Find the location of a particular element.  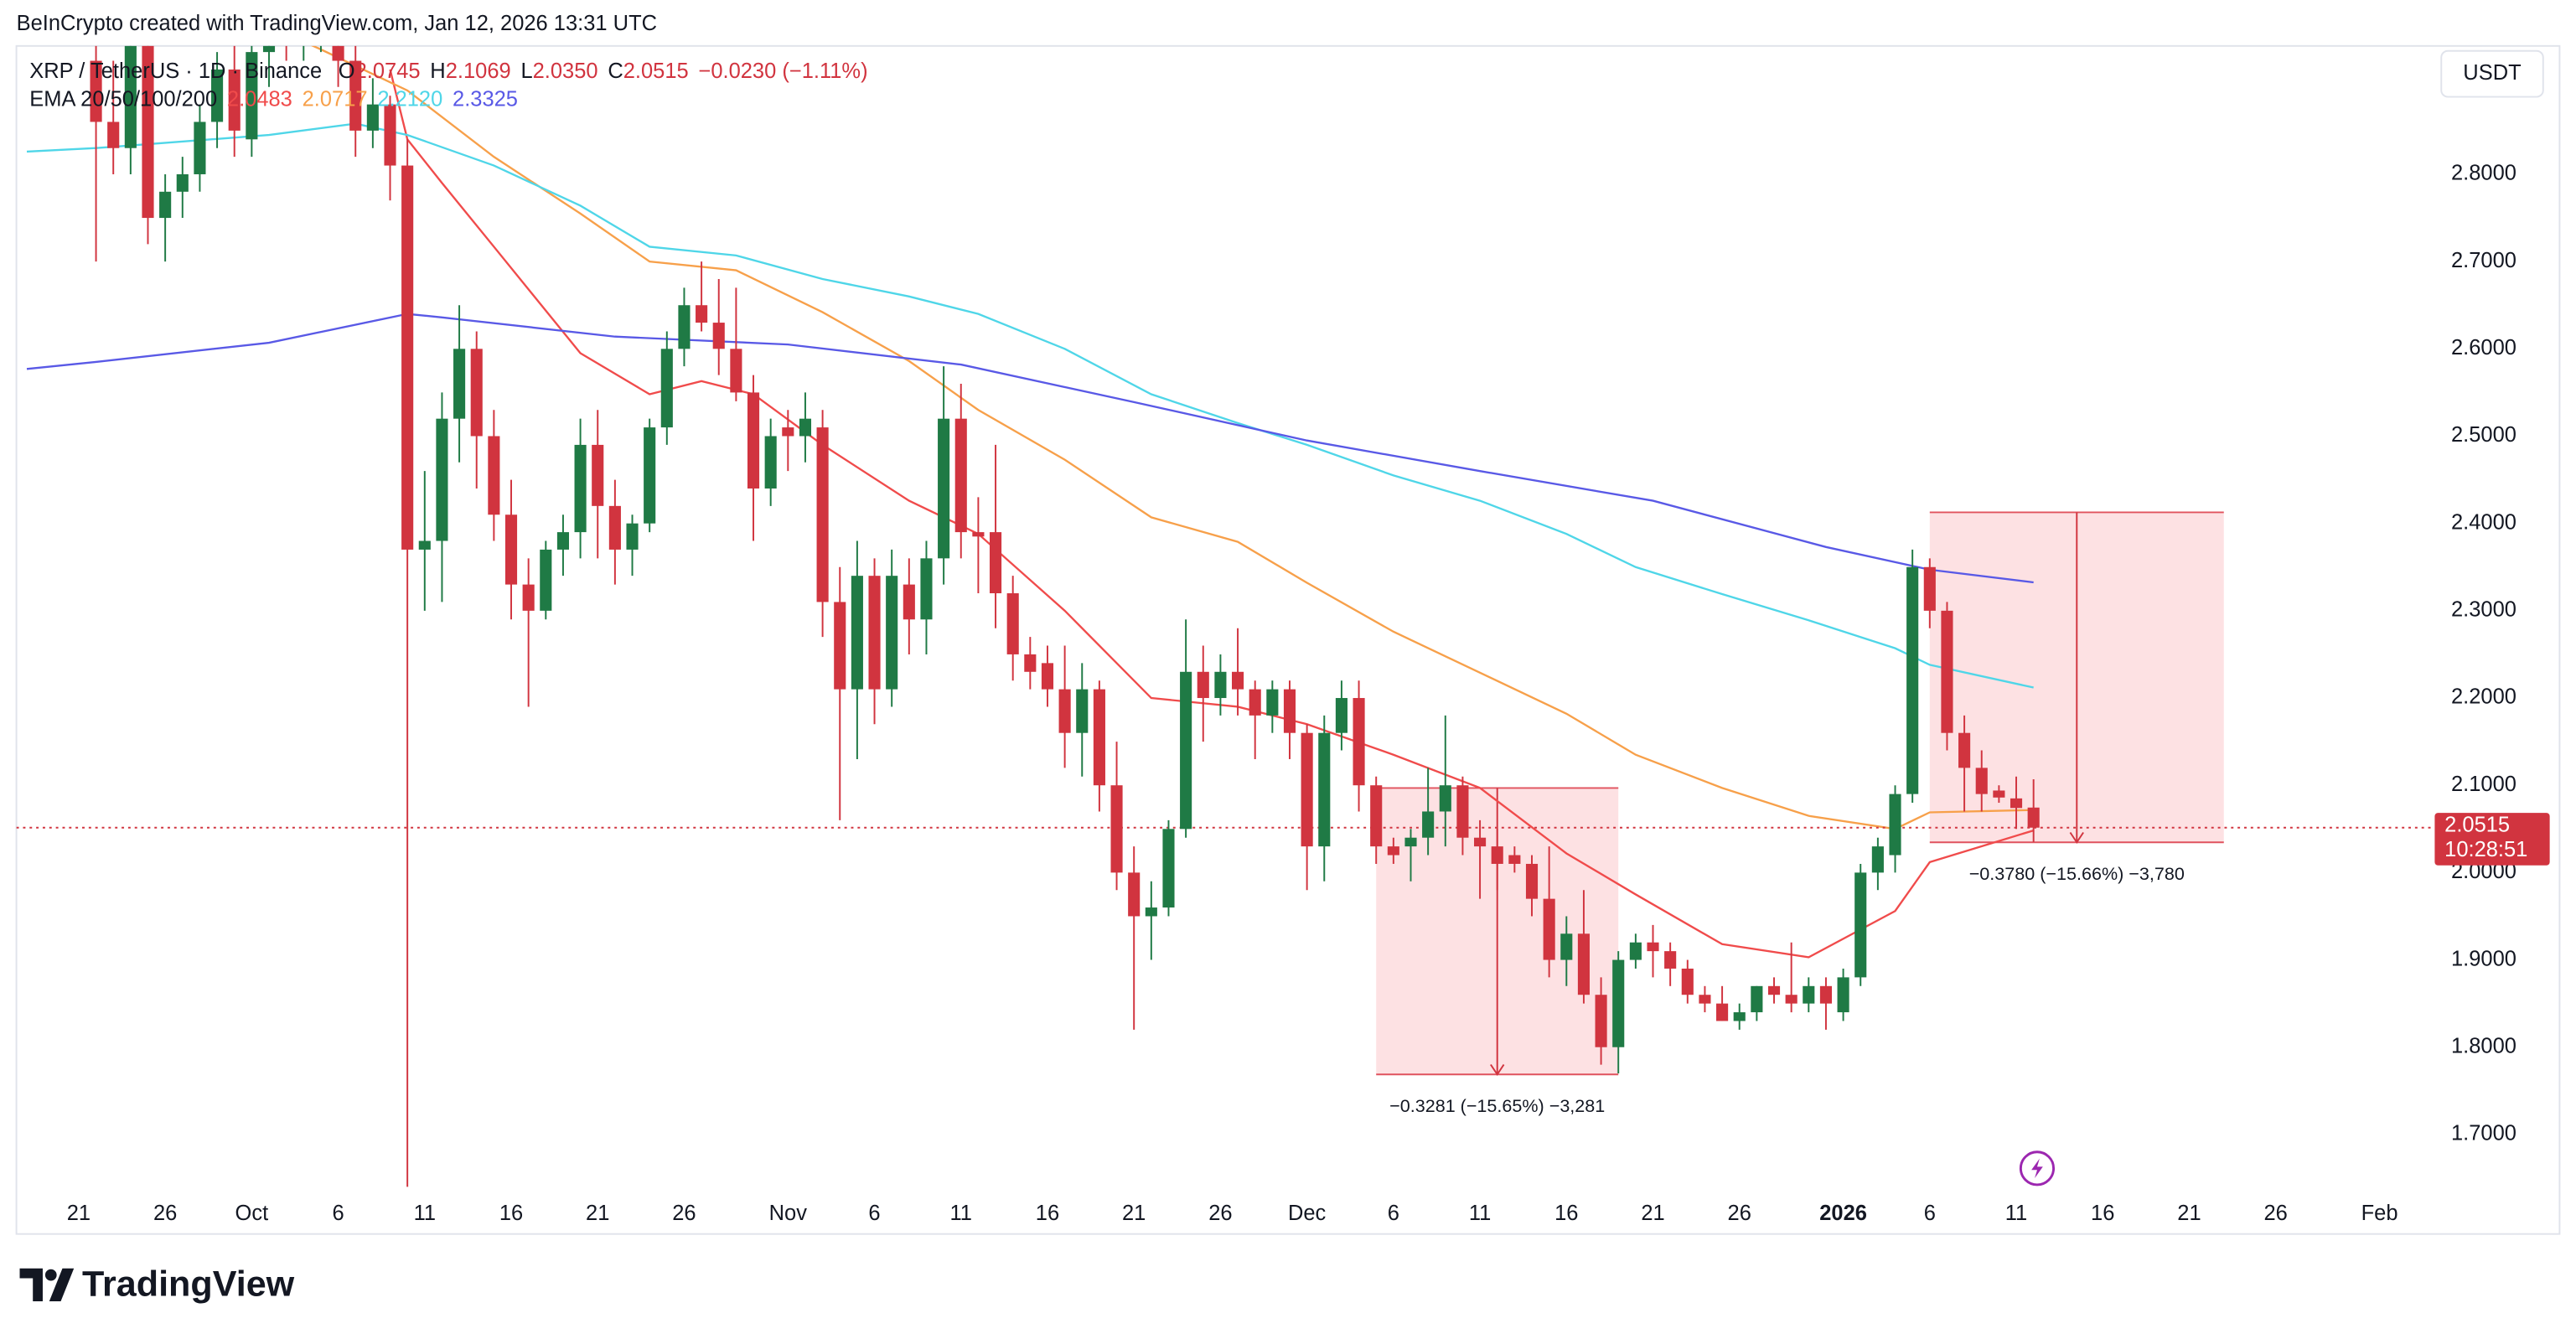

ohlc-key: L is located at coordinates (526, 71).